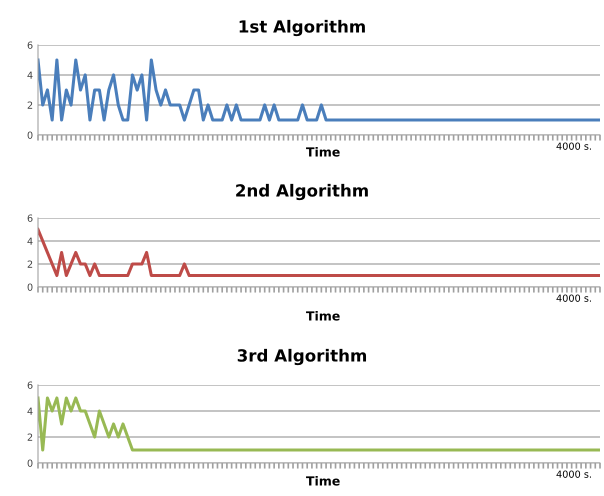  Describe the element at coordinates (302, 357) in the screenshot. I see `chart-title: 3rd Algorithm` at that location.